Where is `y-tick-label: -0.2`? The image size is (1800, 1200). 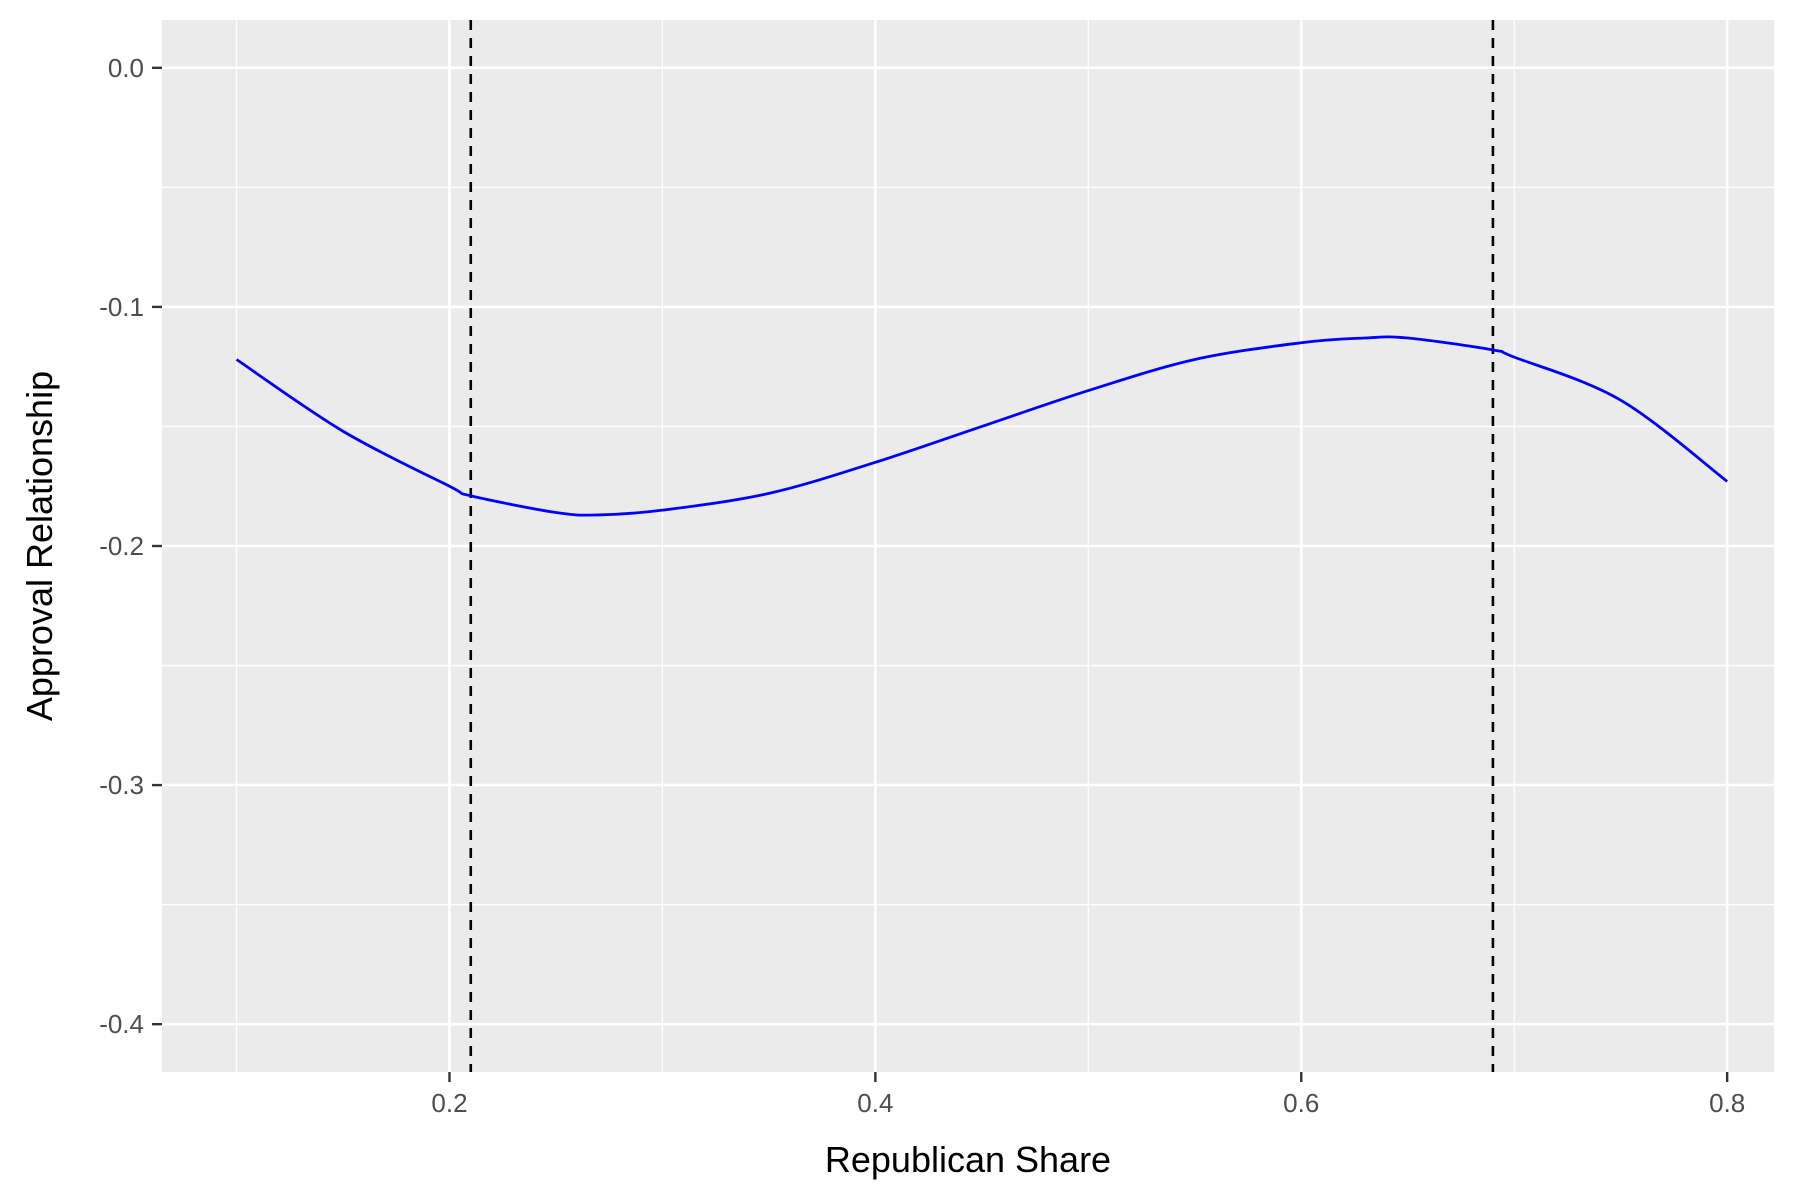
y-tick-label: -0.2 is located at coordinates (121, 546).